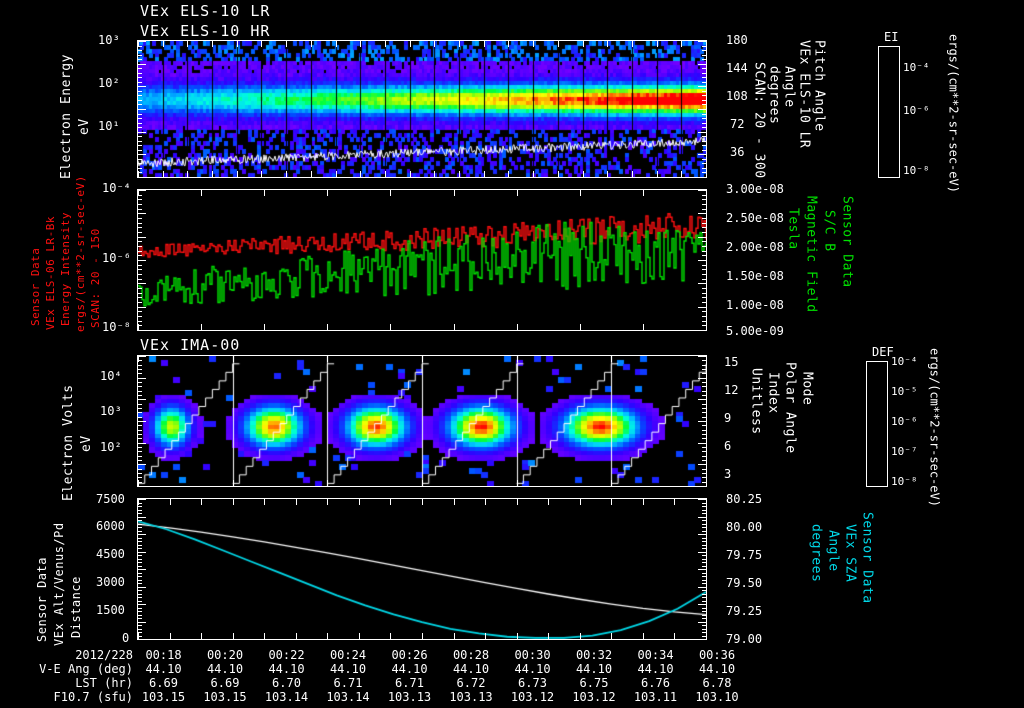 This screenshot has width=1024, height=708. Describe the element at coordinates (409, 683) in the screenshot. I see `table-cell: 6.71` at that location.